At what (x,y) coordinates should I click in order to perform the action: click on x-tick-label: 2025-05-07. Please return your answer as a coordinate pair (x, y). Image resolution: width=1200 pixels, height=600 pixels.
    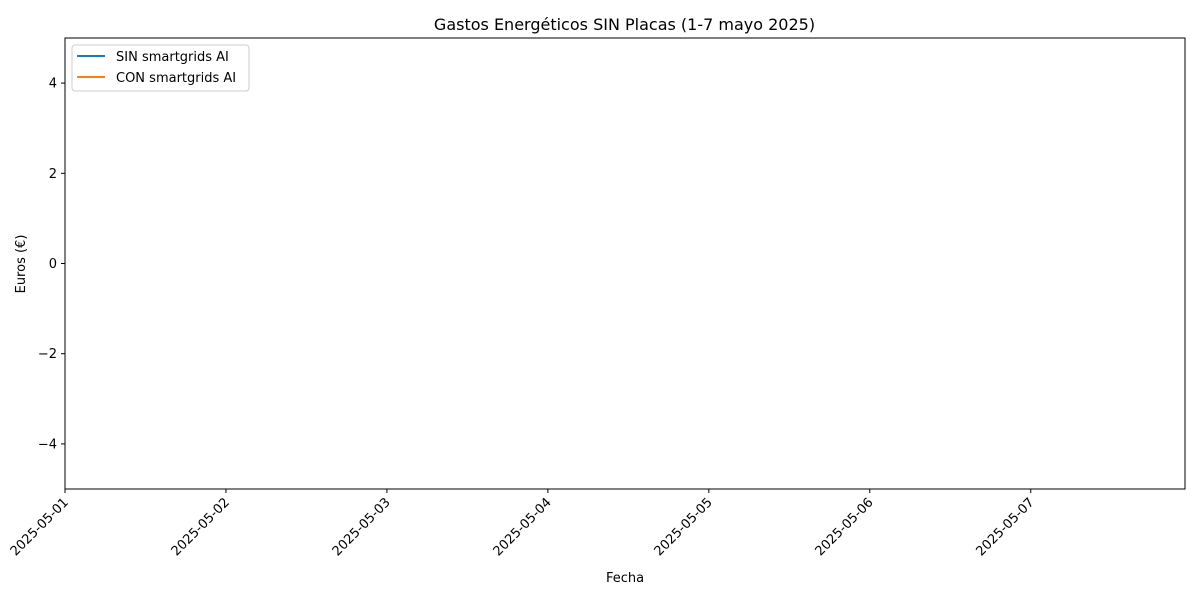
    Looking at the image, I should click on (1006, 527).